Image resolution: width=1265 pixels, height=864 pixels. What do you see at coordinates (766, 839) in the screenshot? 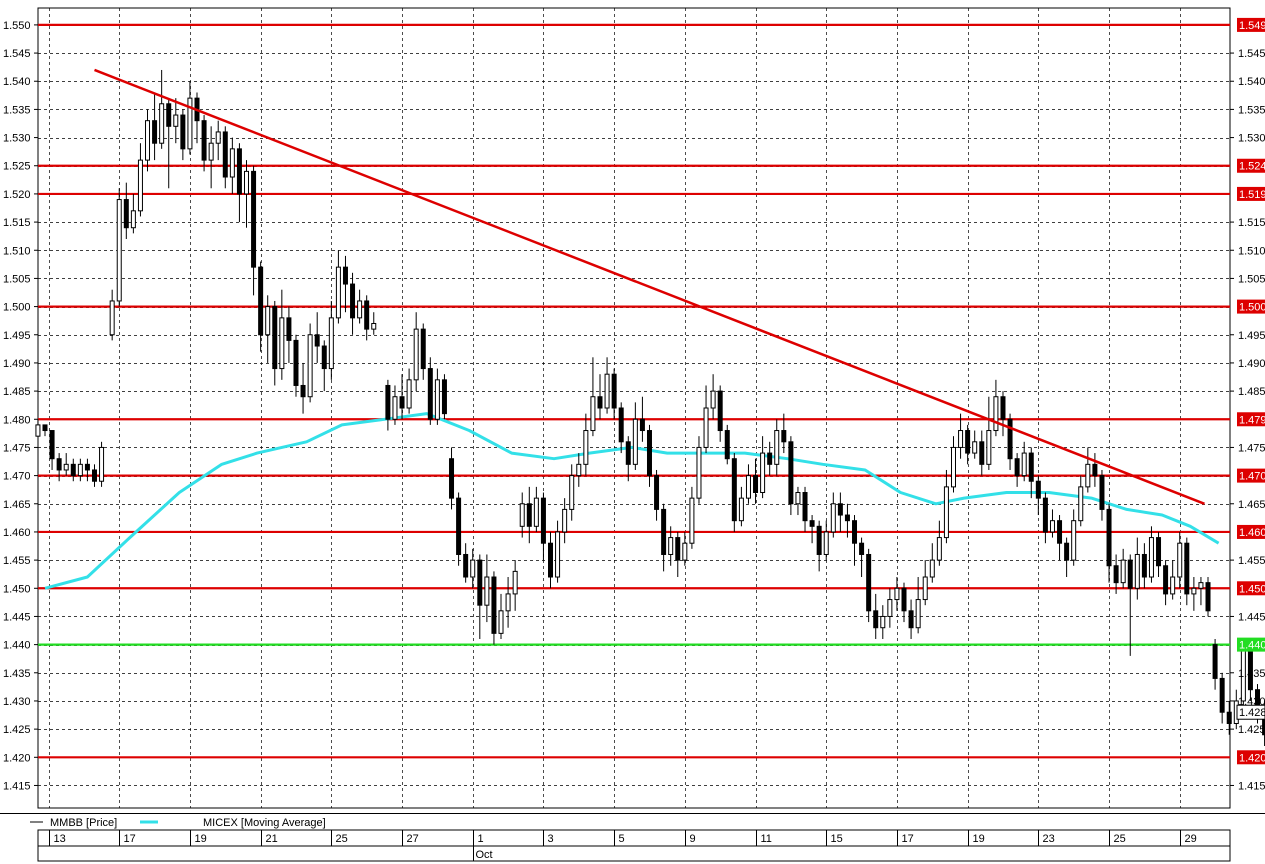
I see `x-tick-label: 11` at bounding box center [766, 839].